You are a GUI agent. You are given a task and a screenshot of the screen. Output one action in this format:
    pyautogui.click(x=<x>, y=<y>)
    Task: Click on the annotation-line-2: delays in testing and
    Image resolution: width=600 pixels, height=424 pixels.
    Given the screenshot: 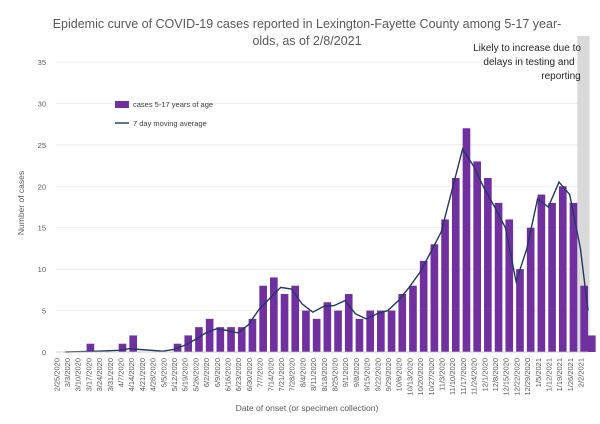 What is the action you would take?
    pyautogui.click(x=528, y=62)
    